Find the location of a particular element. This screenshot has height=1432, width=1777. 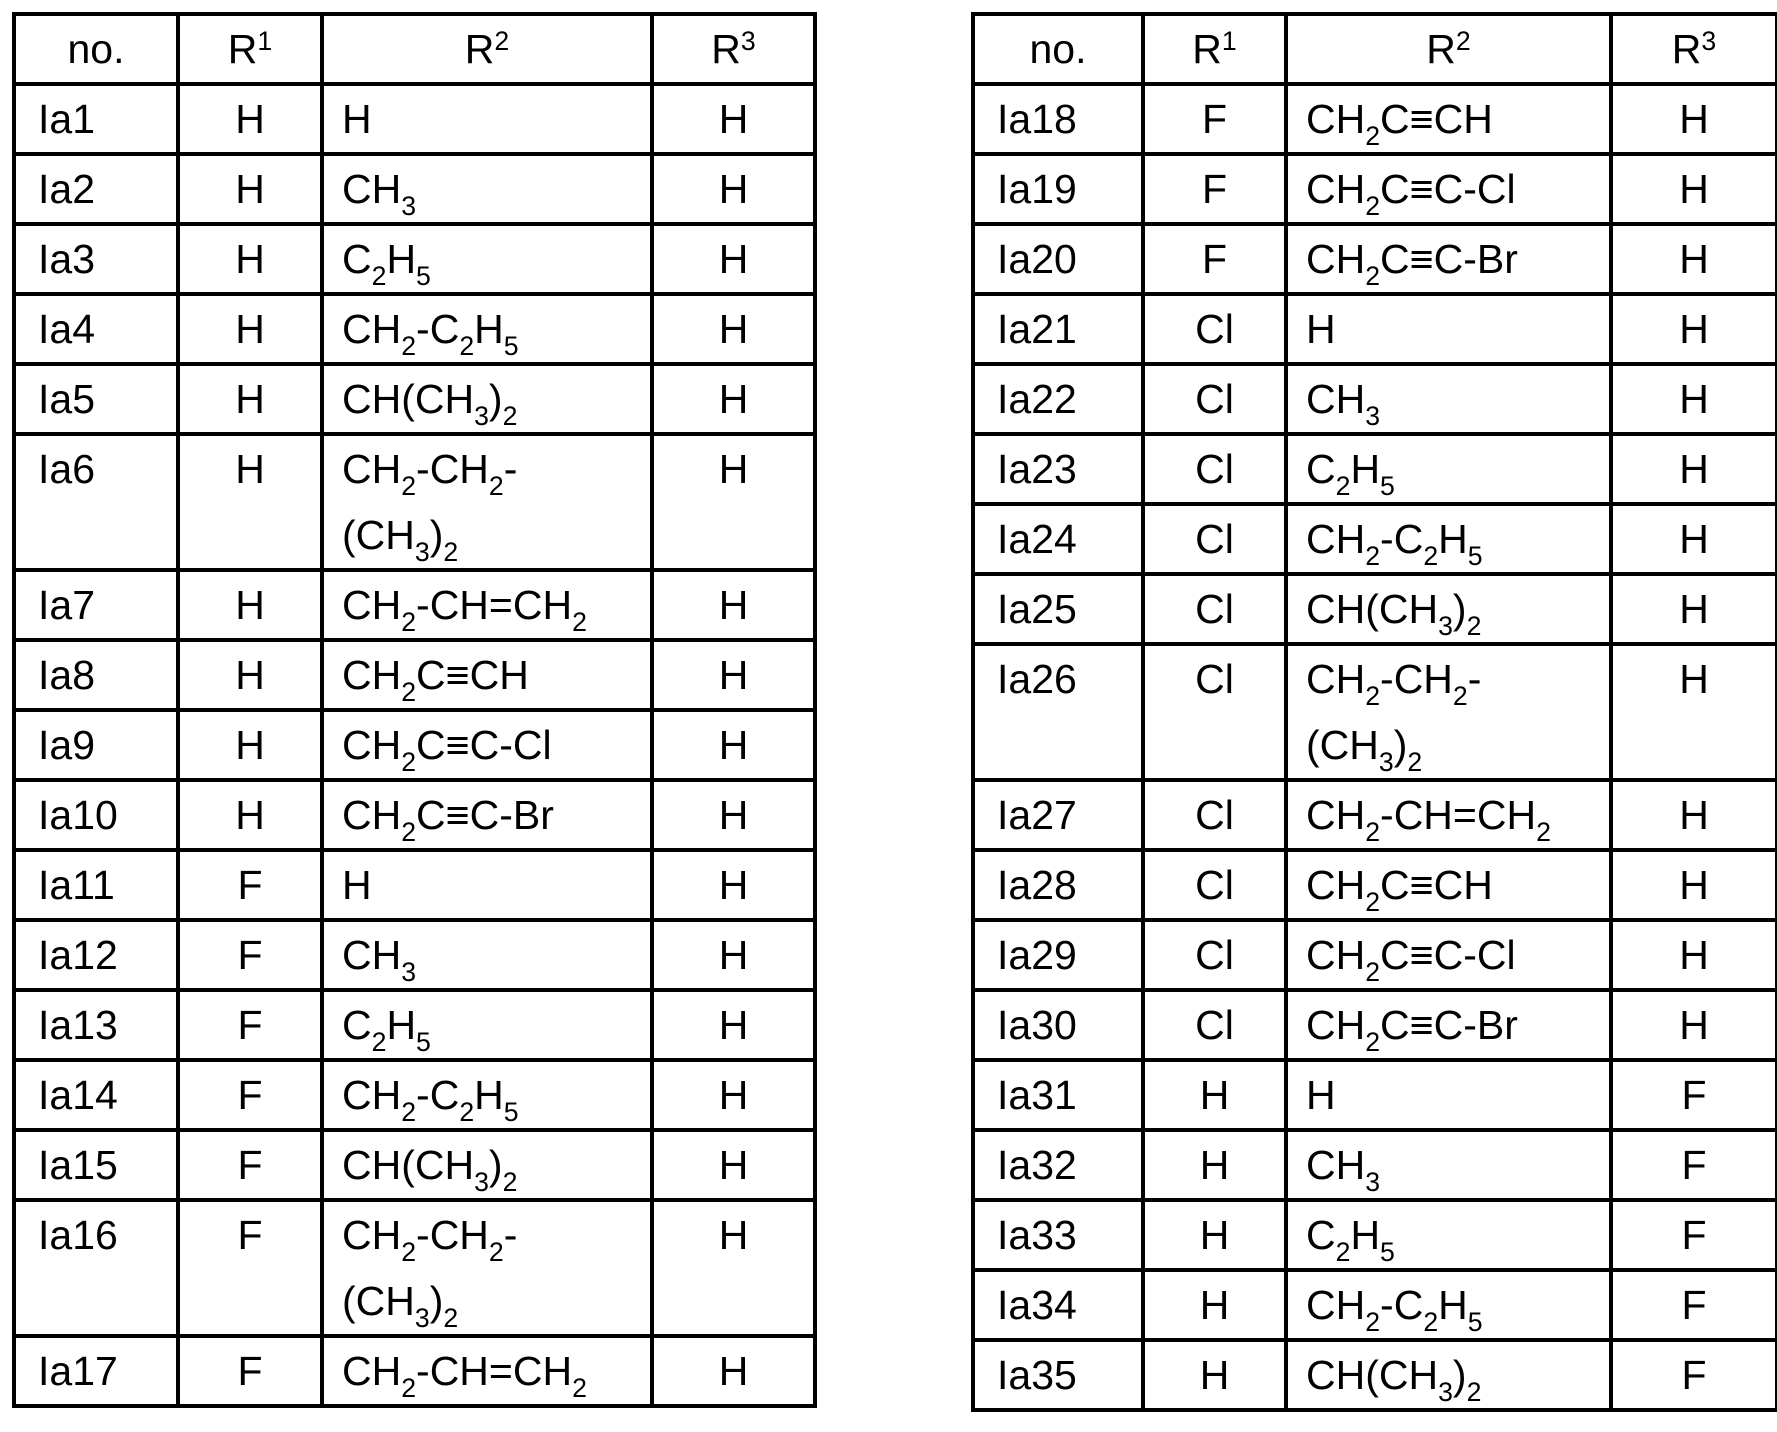

table-row: Ia22 Cl CH3 H is located at coordinates (1374, 399).